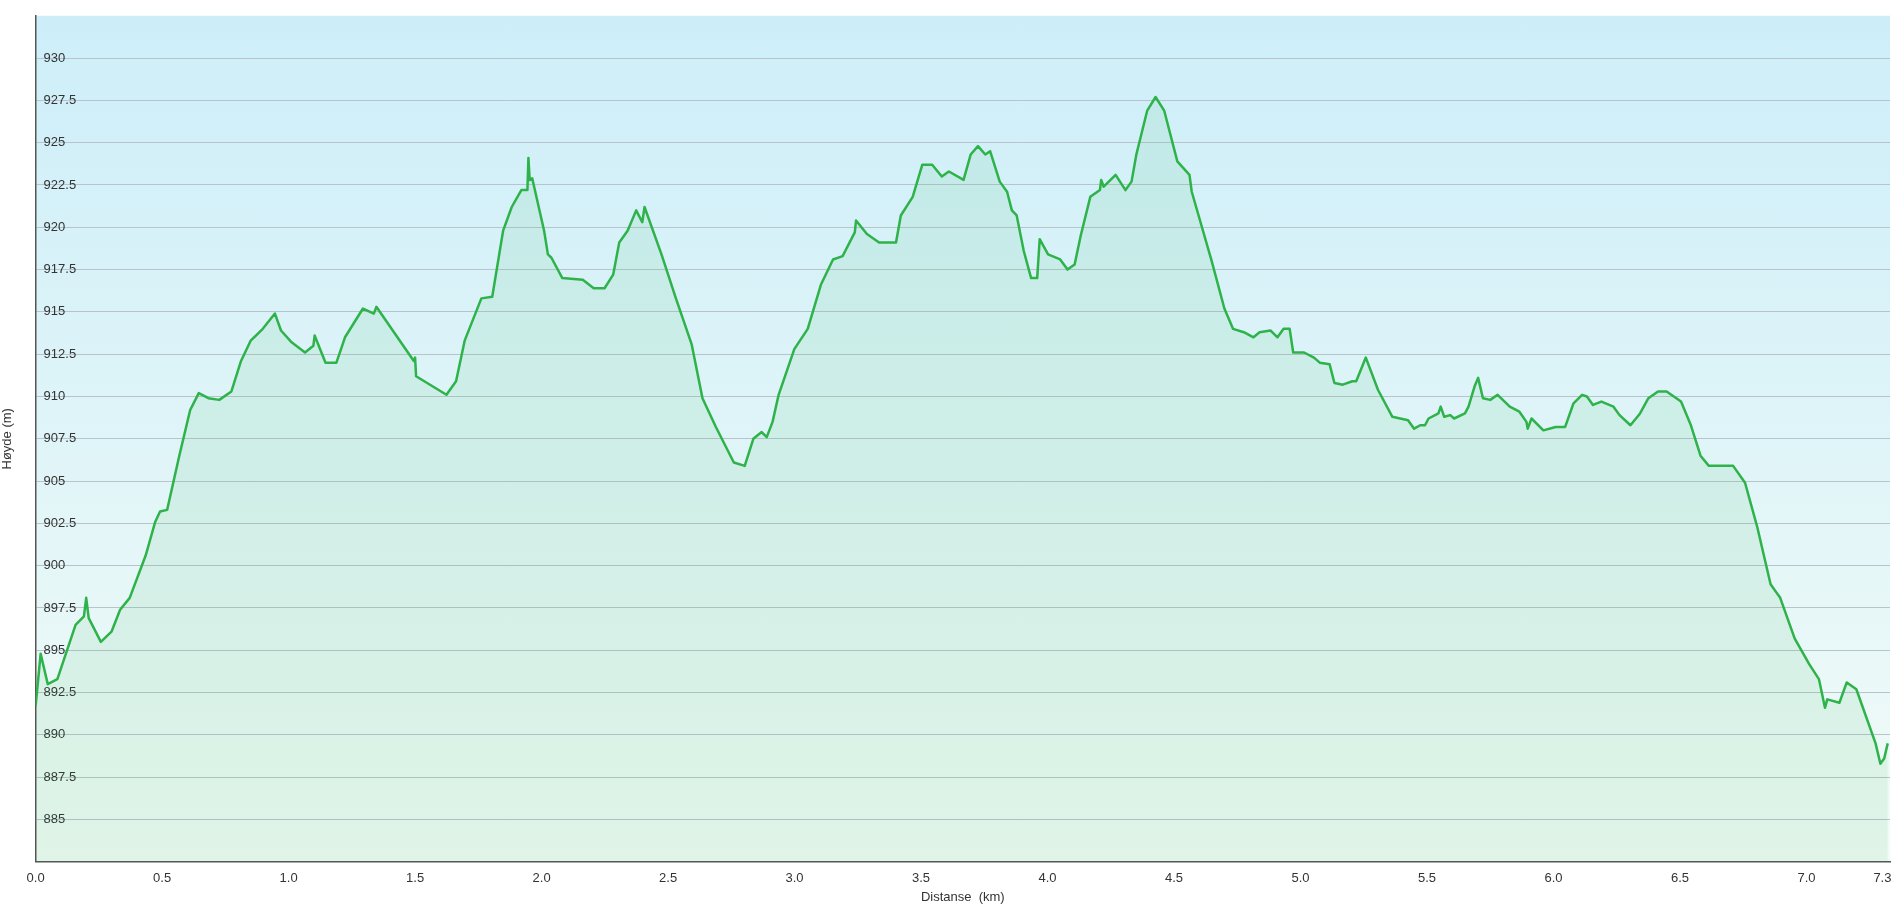  I want to click on y-tick-label: 917.5, so click(60, 269).